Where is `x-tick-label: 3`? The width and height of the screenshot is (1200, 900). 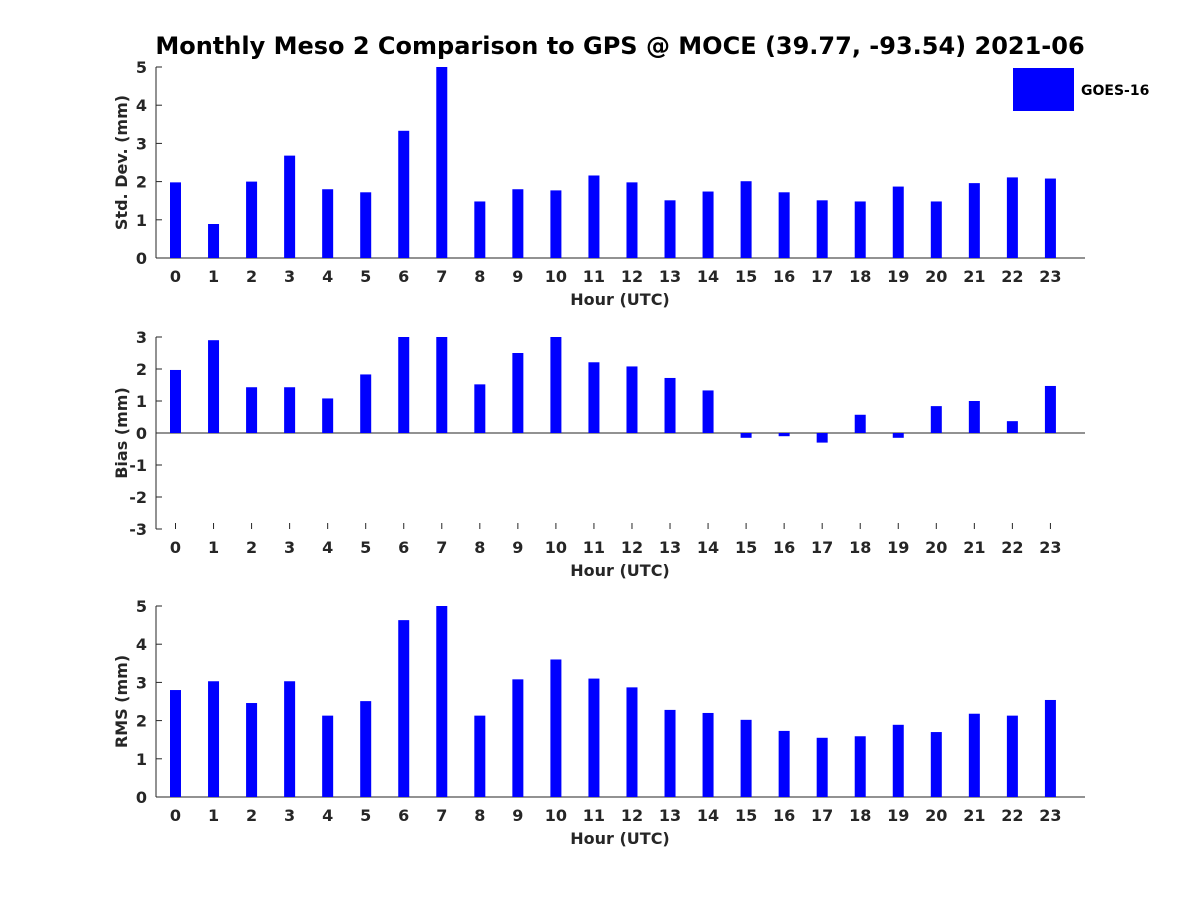
x-tick-label: 3 is located at coordinates (289, 276).